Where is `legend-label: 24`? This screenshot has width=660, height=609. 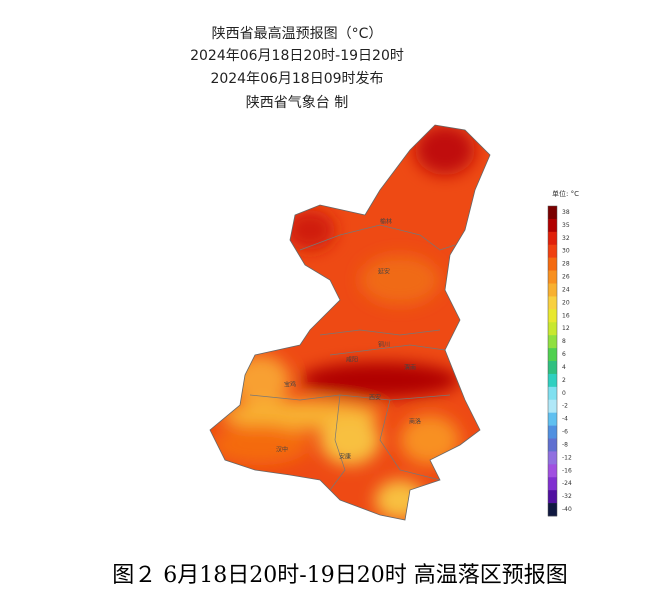 legend-label: 24 is located at coordinates (566, 289).